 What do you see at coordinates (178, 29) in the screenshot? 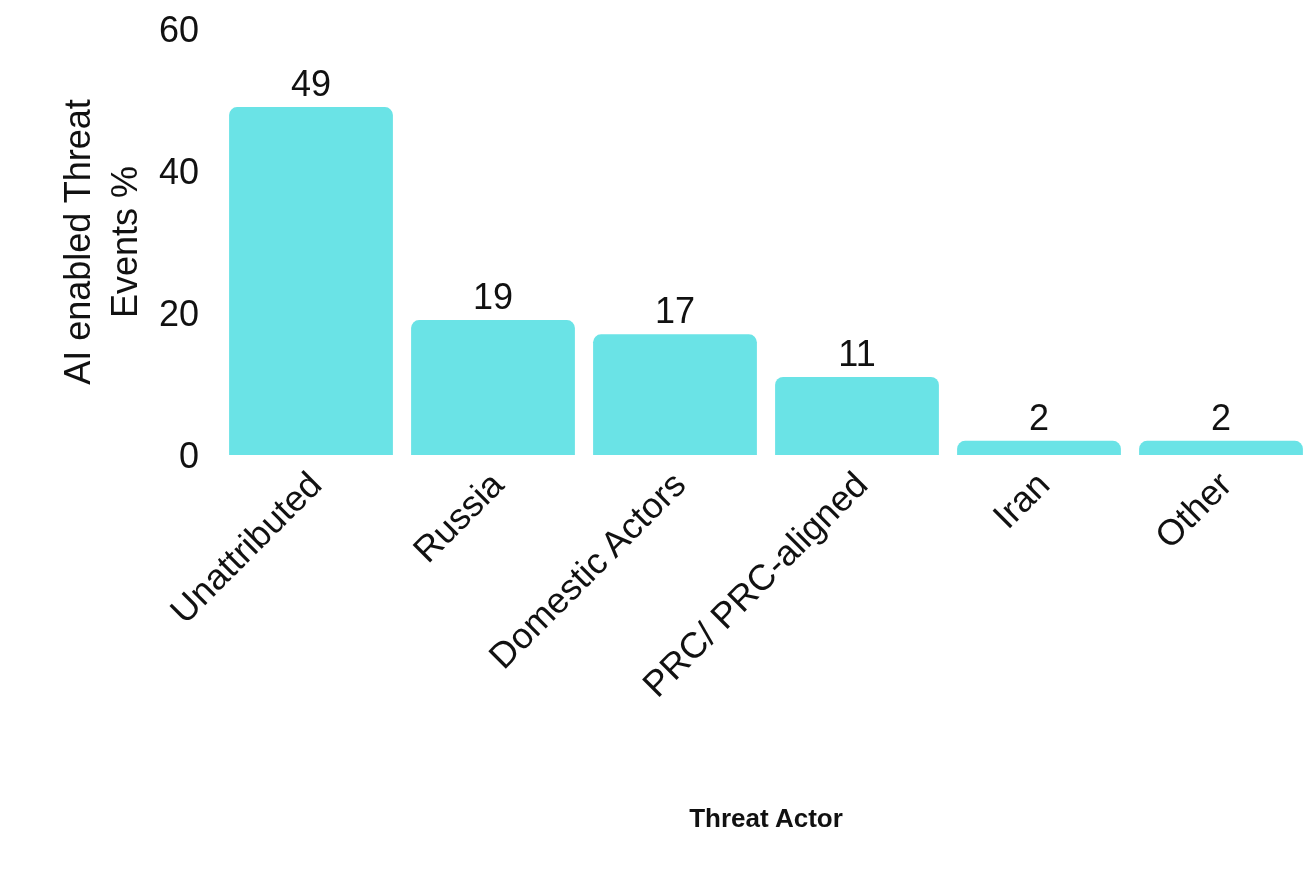
I see `y-tick-label: 60` at bounding box center [178, 29].